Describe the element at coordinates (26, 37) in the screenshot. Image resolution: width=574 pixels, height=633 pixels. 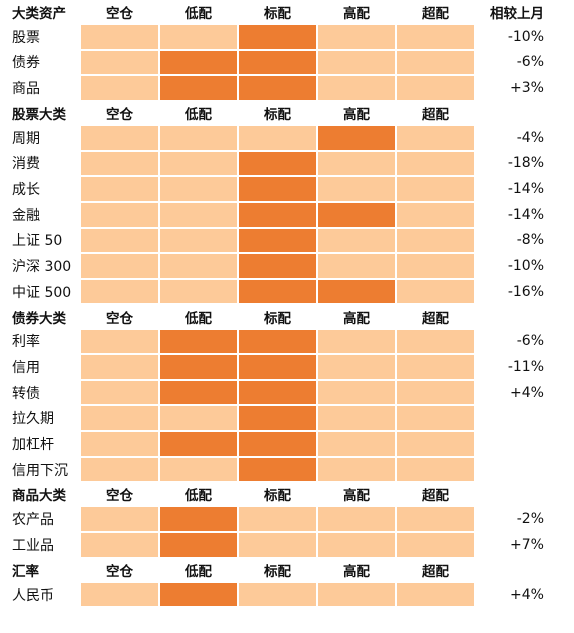
I see `row-label: 股票` at that location.